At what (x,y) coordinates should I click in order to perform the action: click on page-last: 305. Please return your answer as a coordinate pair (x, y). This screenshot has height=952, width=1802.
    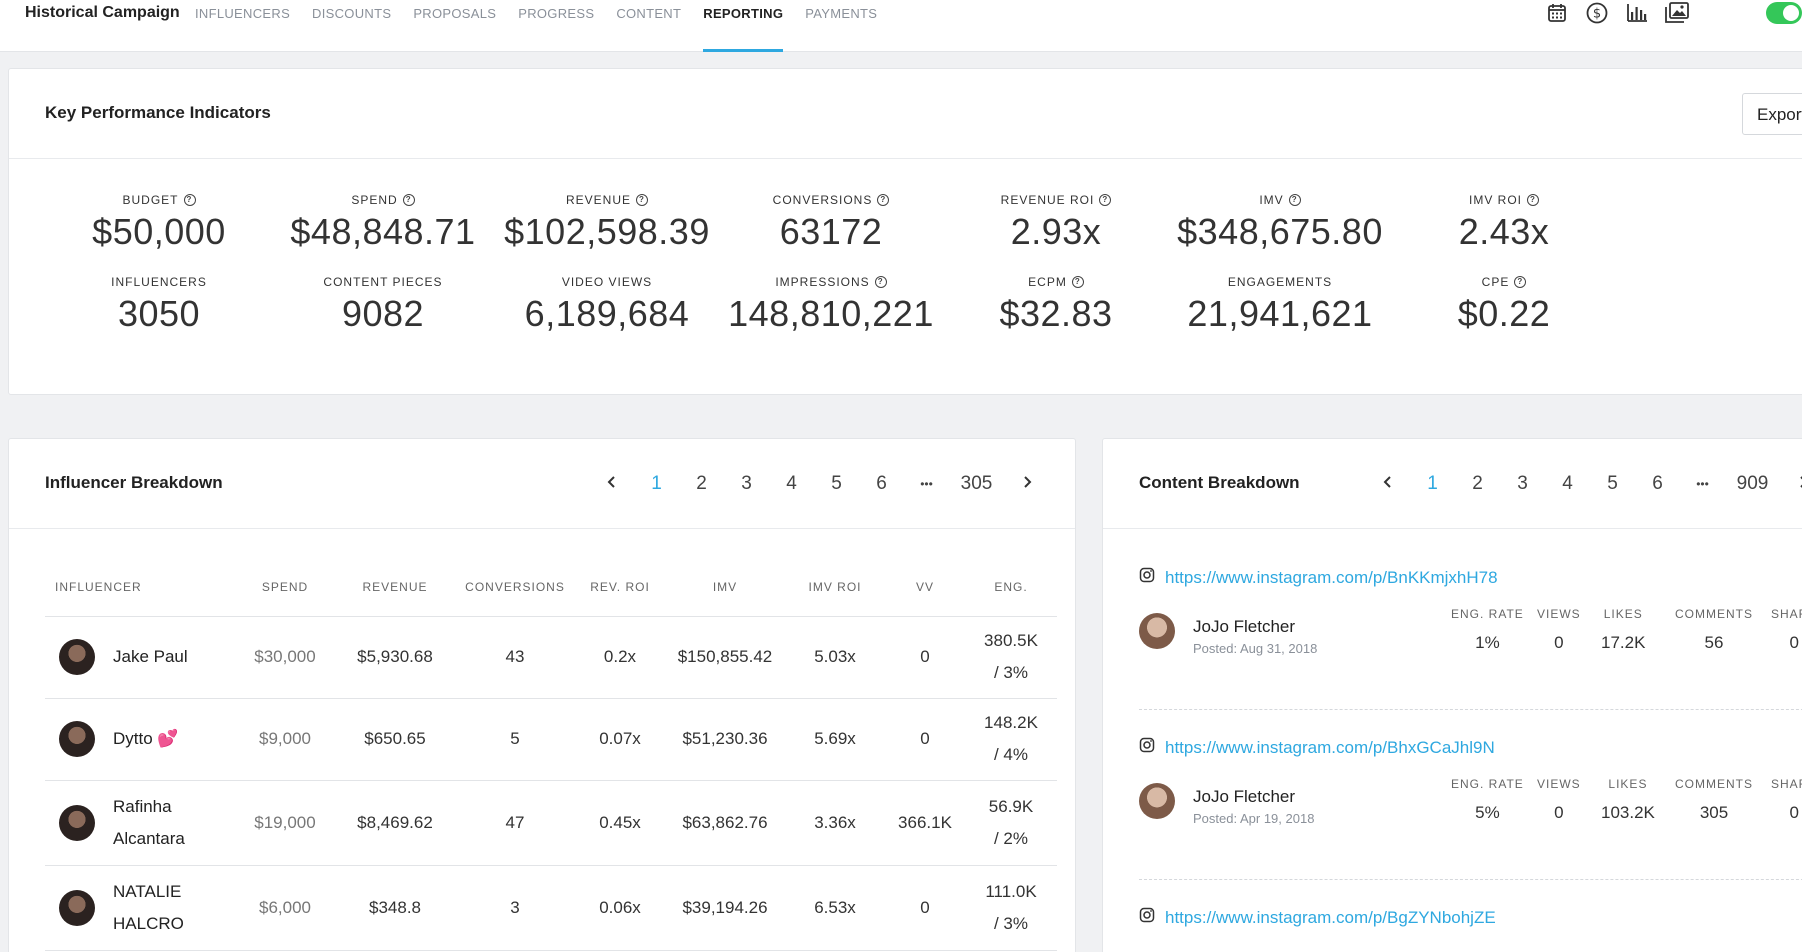
    Looking at the image, I should click on (976, 483).